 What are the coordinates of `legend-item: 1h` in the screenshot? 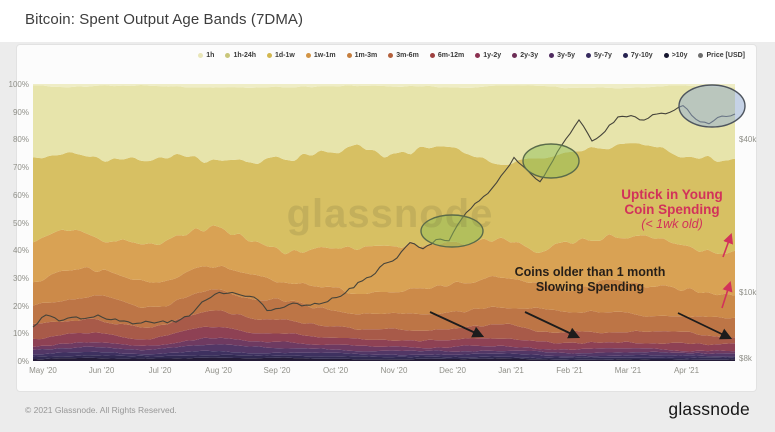 It's located at (206, 55).